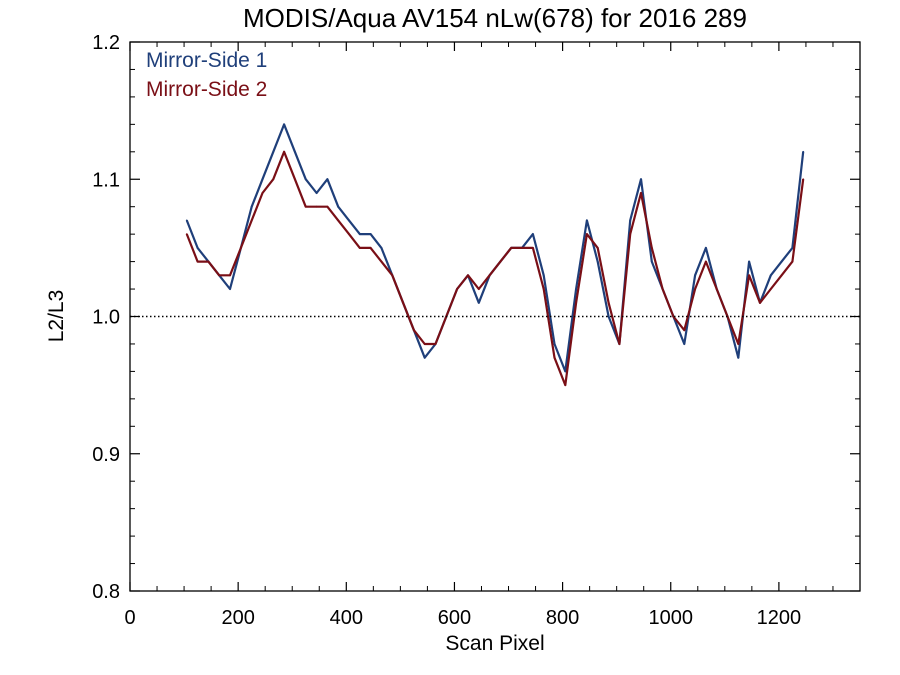 This screenshot has width=900, height=675. I want to click on x-axis-label: Scan Pixel, so click(494, 643).